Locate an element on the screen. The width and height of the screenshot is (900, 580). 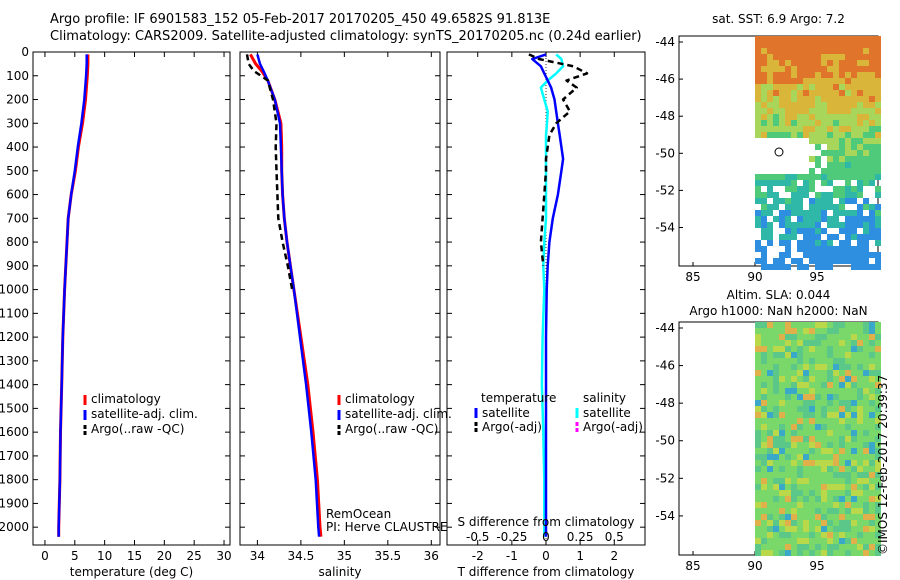
s-tick-label: 0.5 is located at coordinates (614, 537).